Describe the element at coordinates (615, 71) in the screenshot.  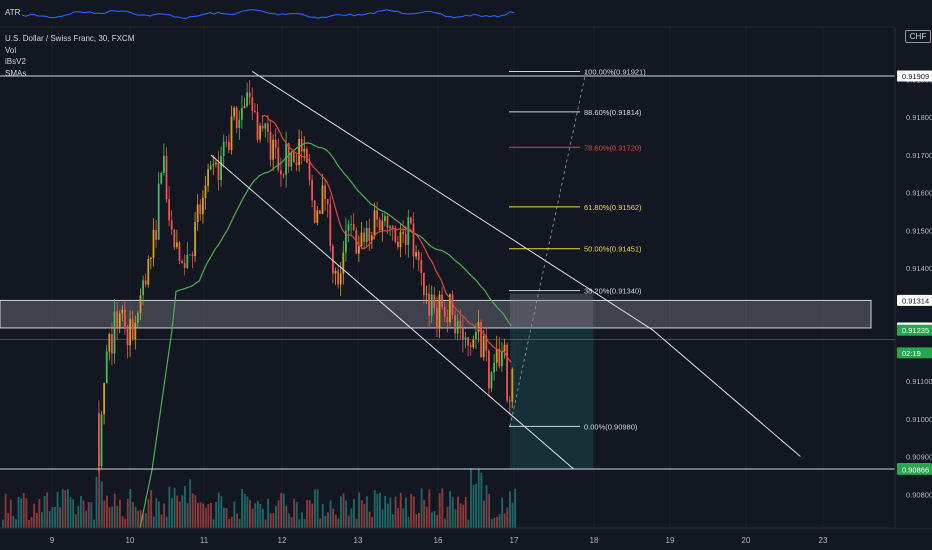
I see `fib-level-label: 100.00%(0.91921)` at that location.